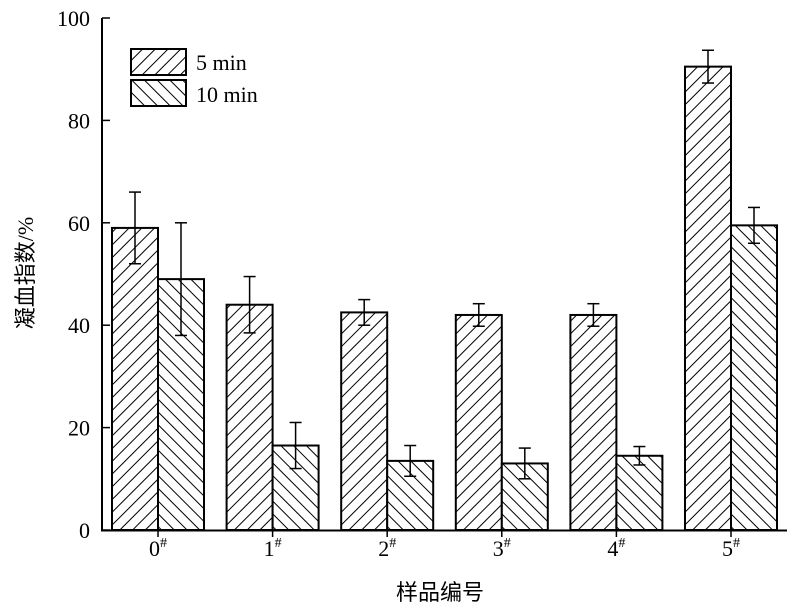 The image size is (800, 615). I want to click on legend-swatch-5min, so click(158, 62).